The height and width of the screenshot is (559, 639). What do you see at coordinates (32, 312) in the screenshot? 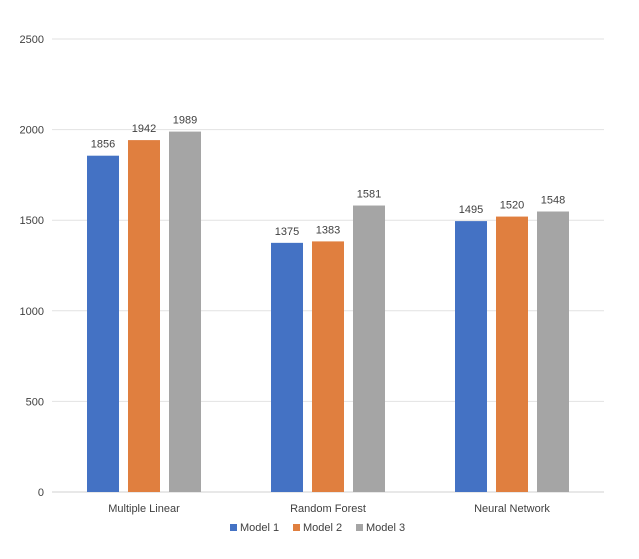
I see `y-tick-label: 1000` at bounding box center [32, 312].